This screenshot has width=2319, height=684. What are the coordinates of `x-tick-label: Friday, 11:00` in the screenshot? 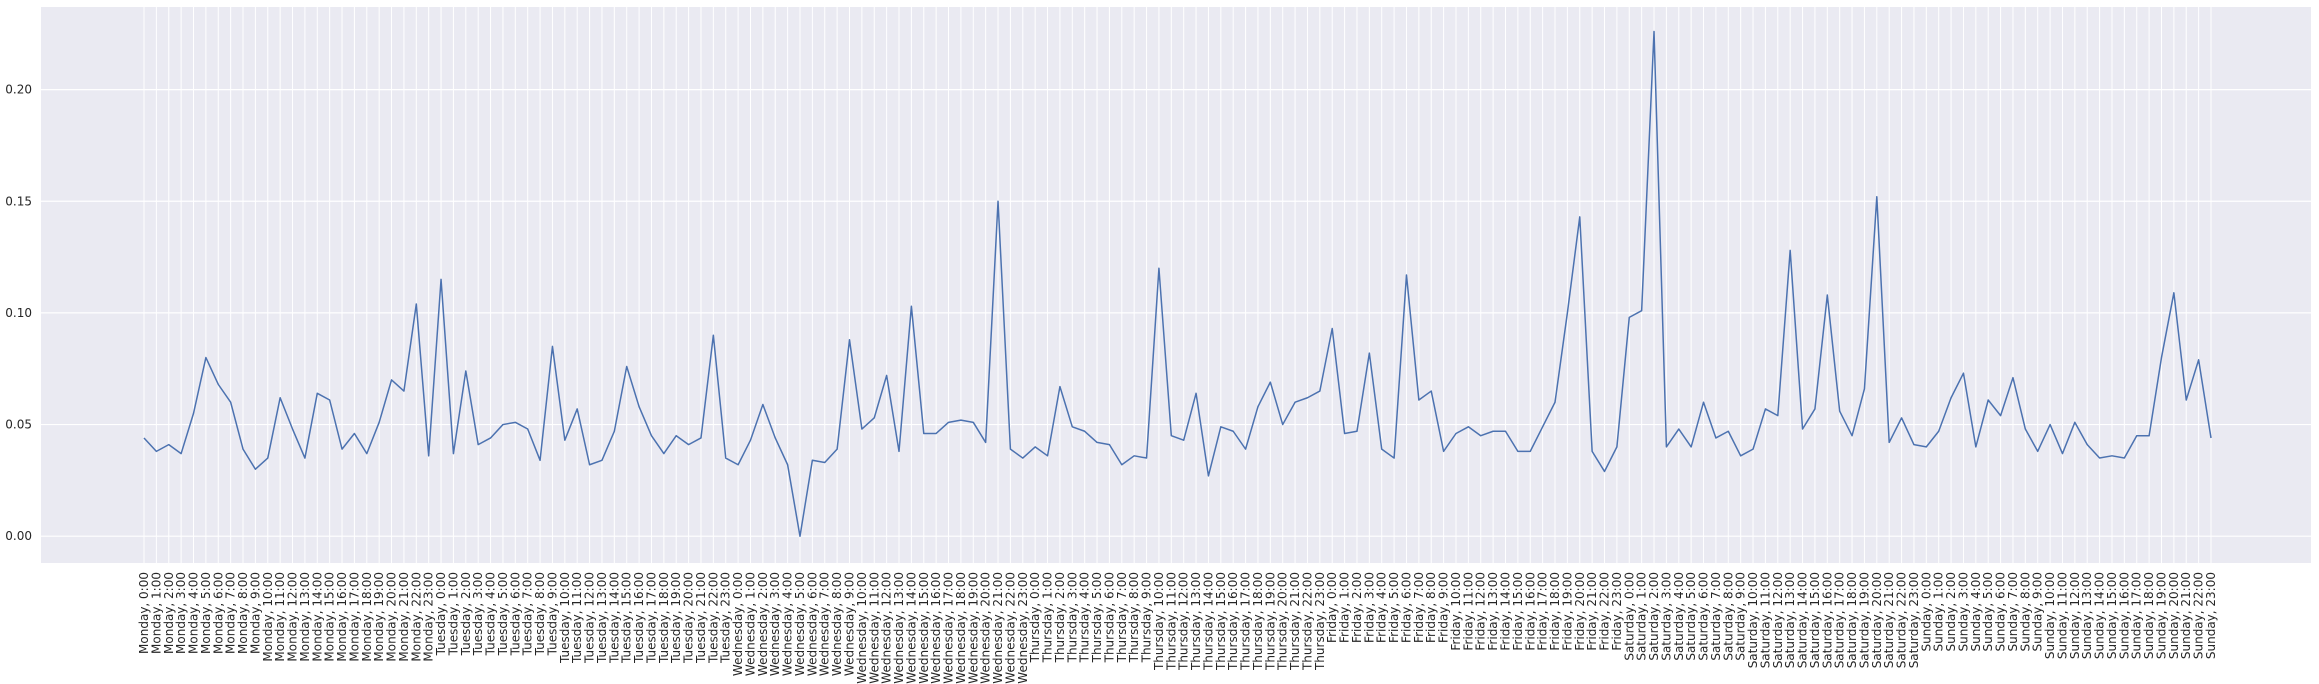 It's located at (1468, 611).